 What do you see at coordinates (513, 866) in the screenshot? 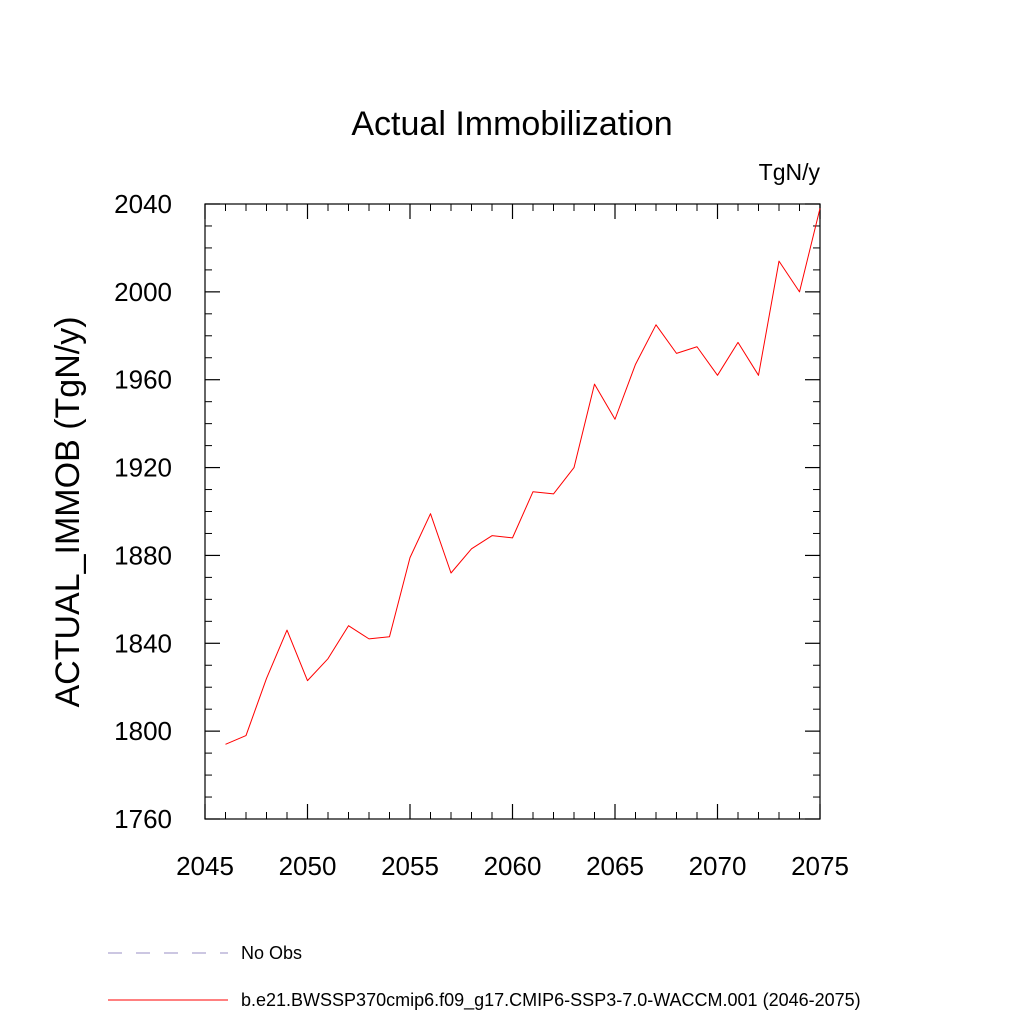
I see `x-tick-label: 2060` at bounding box center [513, 866].